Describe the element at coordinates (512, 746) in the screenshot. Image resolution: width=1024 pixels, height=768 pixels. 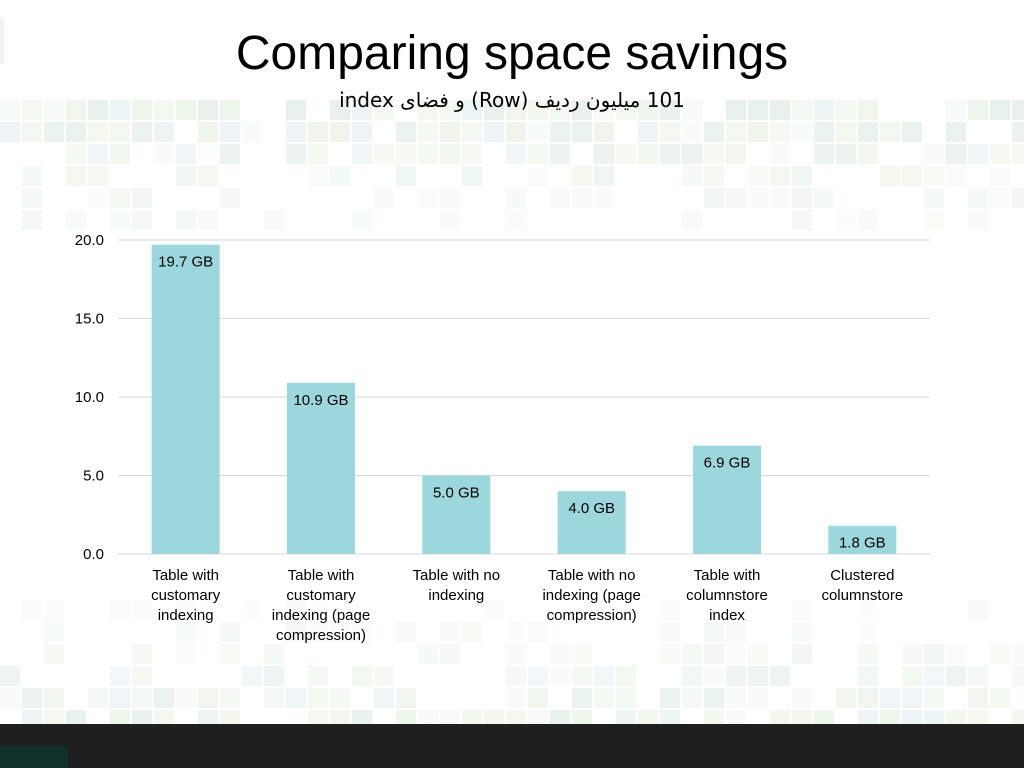
I see `footer-bar` at that location.